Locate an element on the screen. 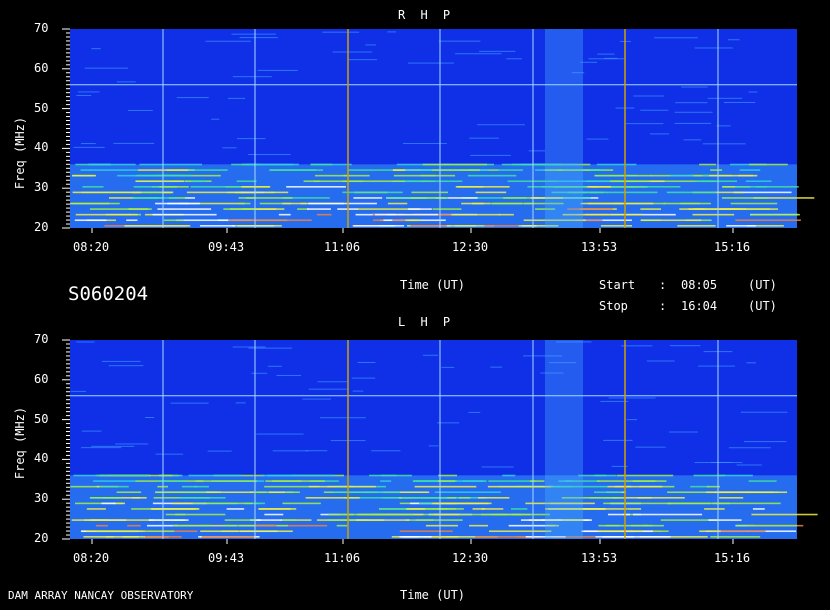 The height and width of the screenshot is (610, 830). x-tick-label: 09:43 is located at coordinates (226, 558).